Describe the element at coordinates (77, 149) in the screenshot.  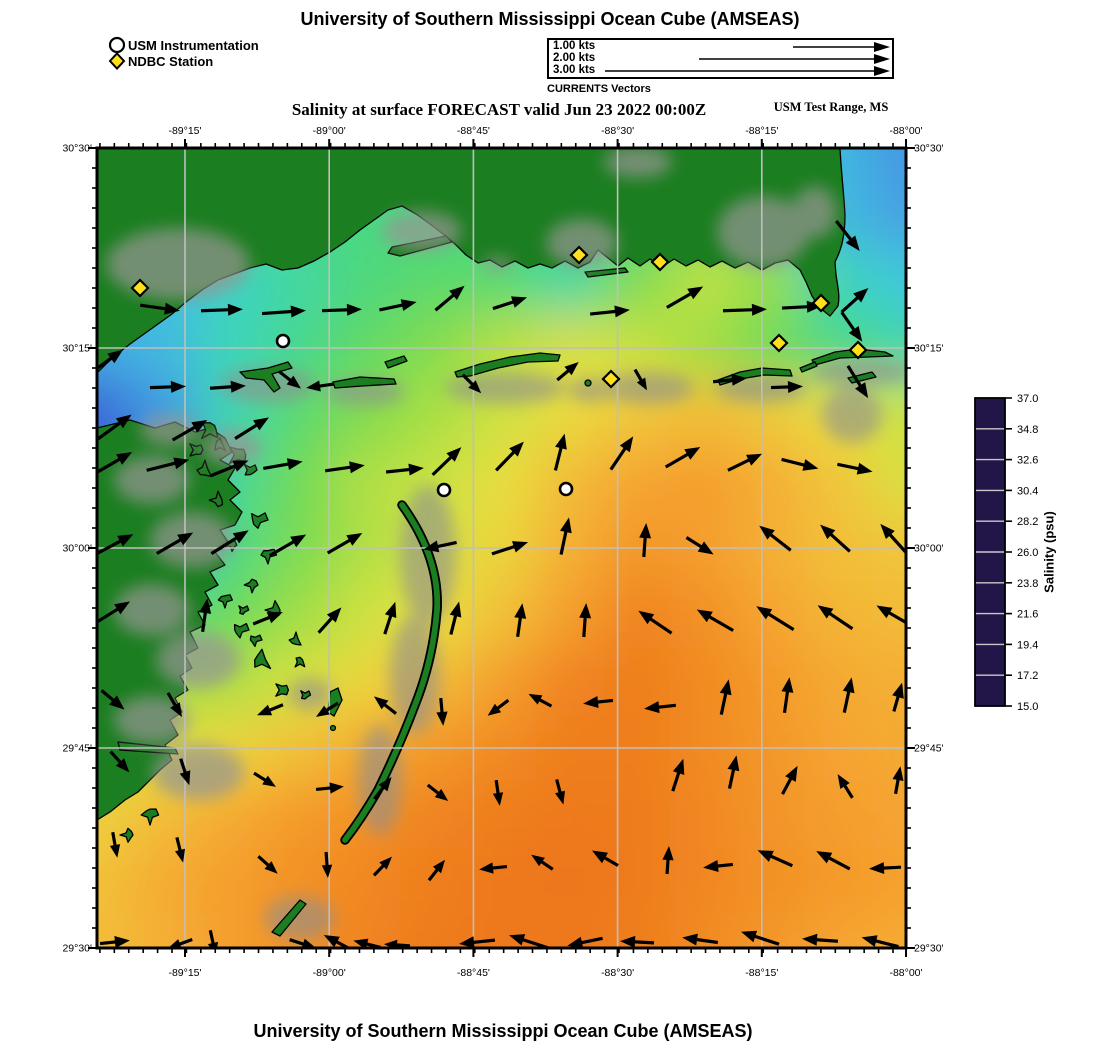
I see `axis-tick-label: 30°30'` at that location.